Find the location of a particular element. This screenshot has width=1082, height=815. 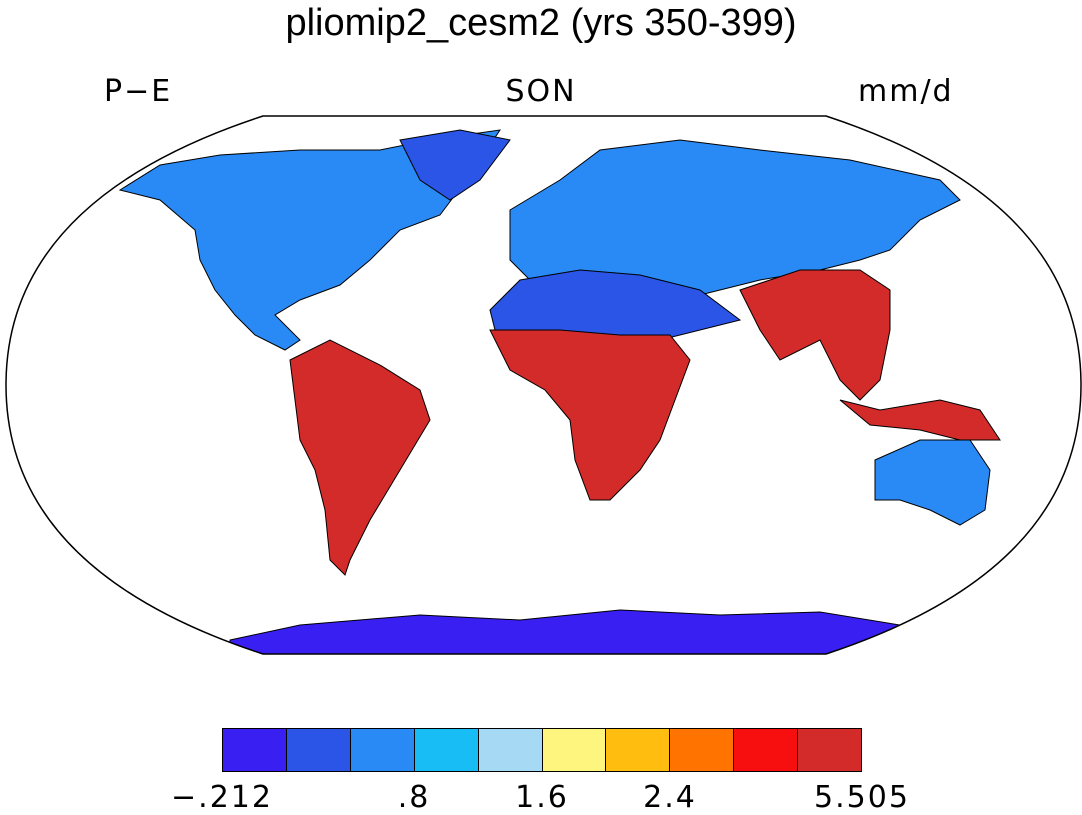

north-america-region is located at coordinates (310, 240).